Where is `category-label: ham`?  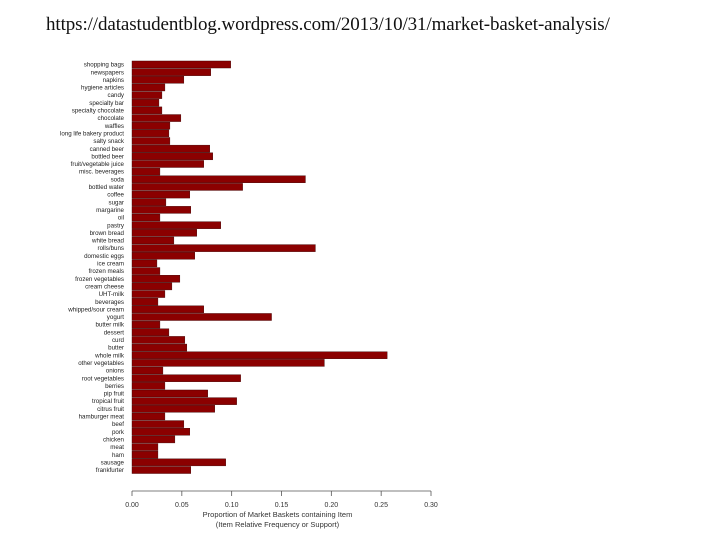
category-label: ham is located at coordinates (118, 455).